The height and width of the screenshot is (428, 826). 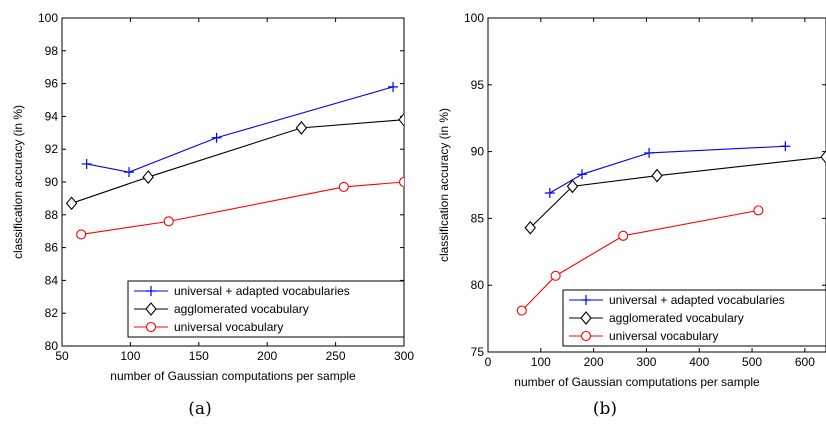 I want to click on y-tick-label: 98, so click(x=52, y=51).